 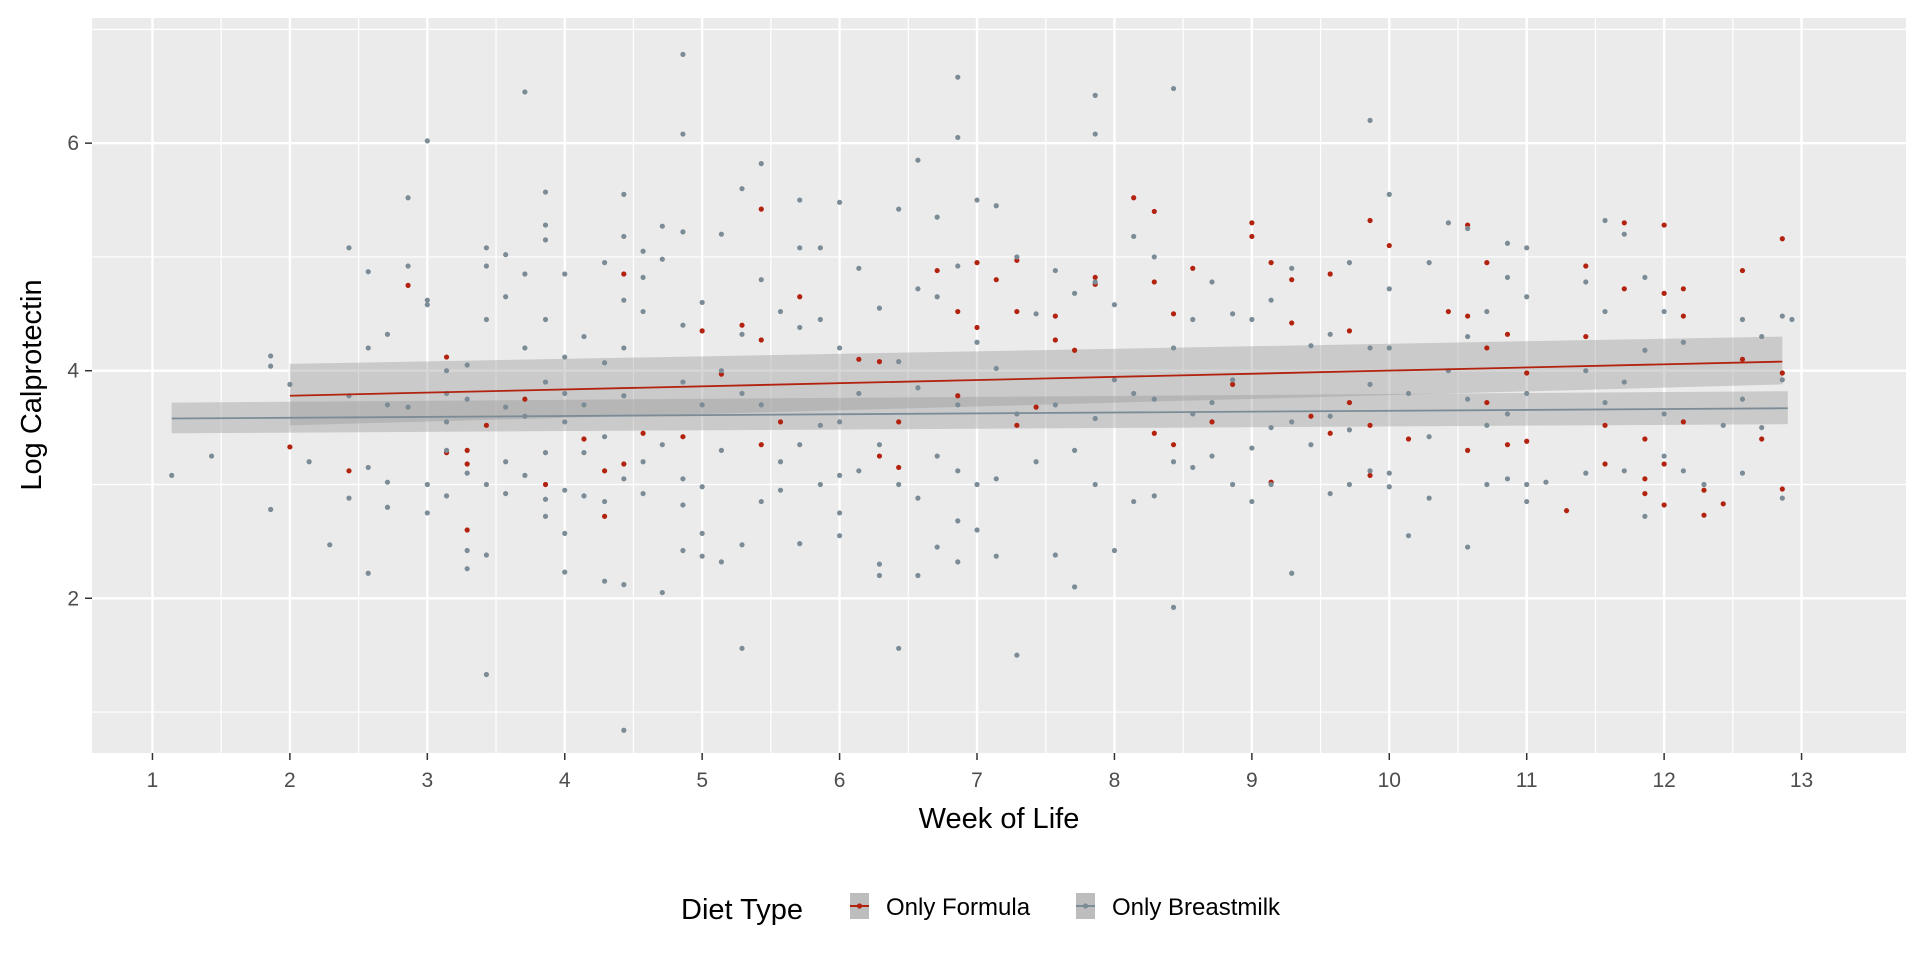 What do you see at coordinates (1085, 906) in the screenshot?
I see `legend-key-only-breastmilk` at bounding box center [1085, 906].